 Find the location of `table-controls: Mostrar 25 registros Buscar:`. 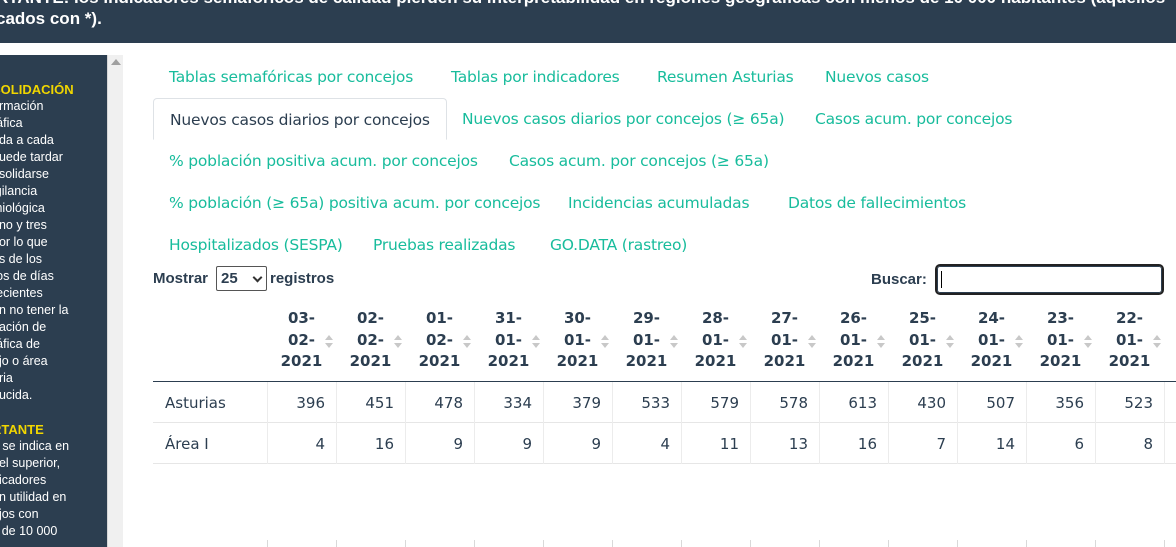

table-controls: Mostrar 25 registros Buscar: is located at coordinates (658, 279).